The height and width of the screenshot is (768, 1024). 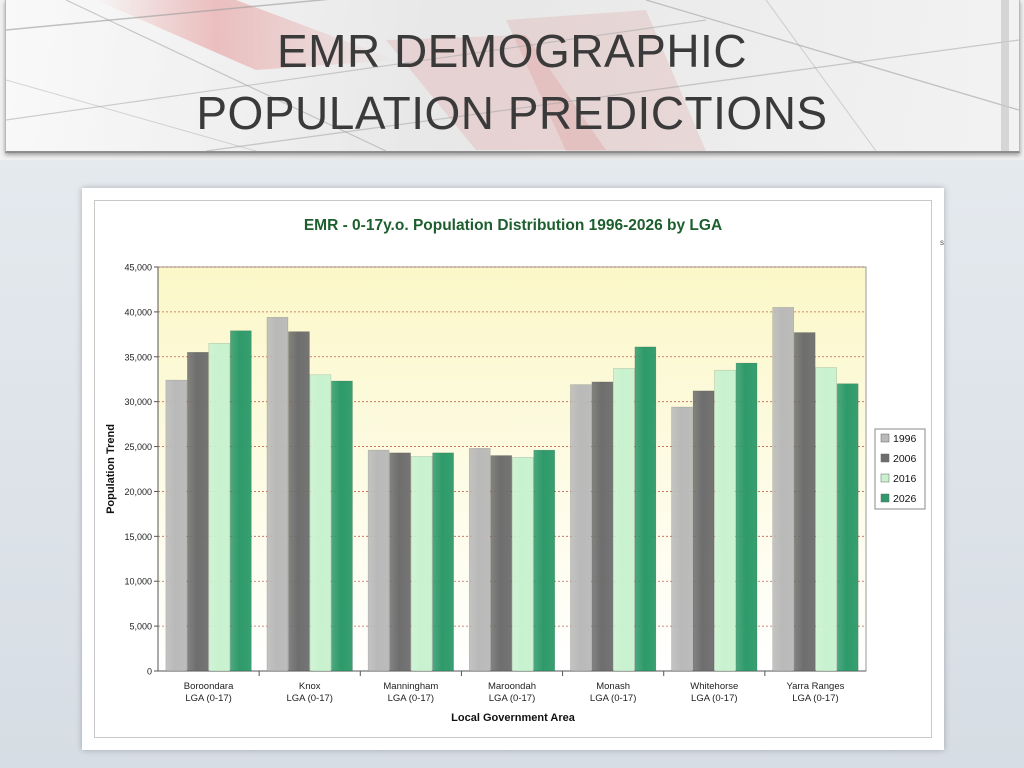 I want to click on y-tick-label: 30,000, so click(x=138, y=402).